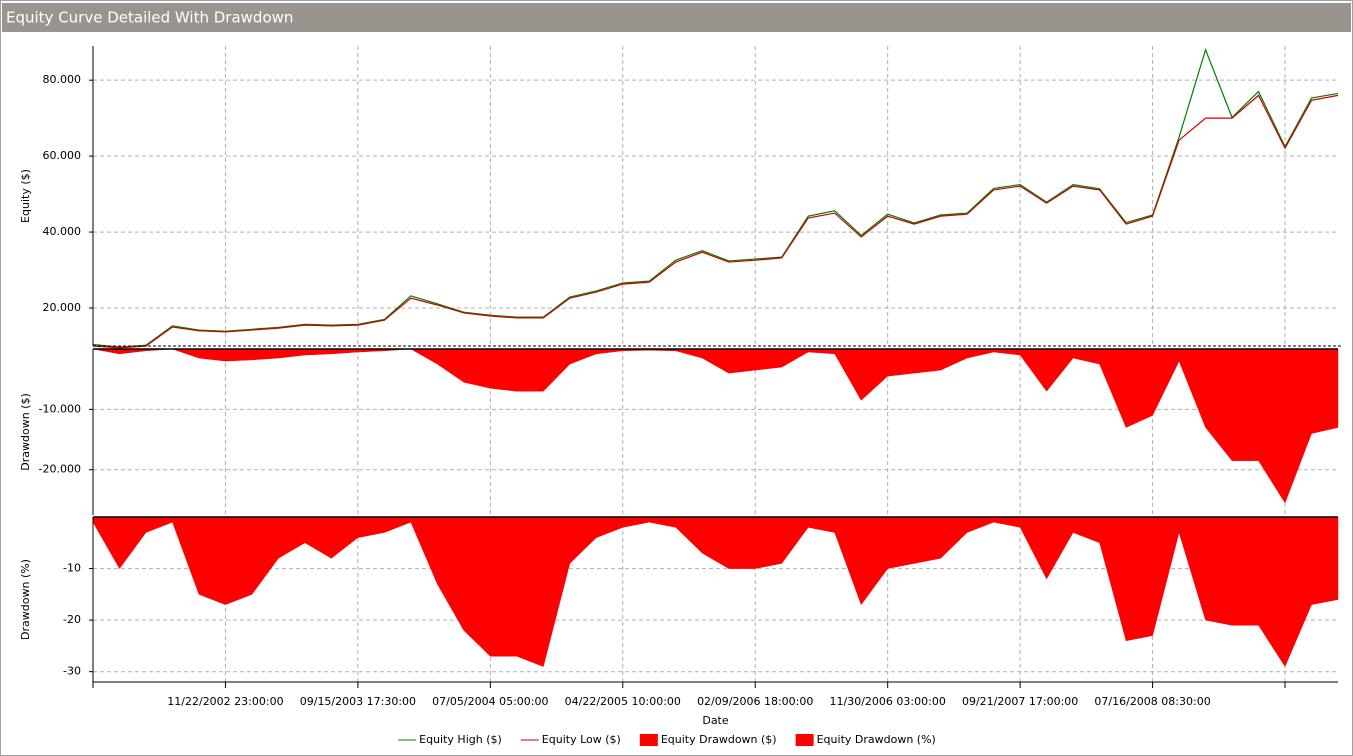 Image resolution: width=1353 pixels, height=756 pixels. Describe the element at coordinates (25, 599) in the screenshot. I see `y-axis-label: Drawdown (%)` at that location.